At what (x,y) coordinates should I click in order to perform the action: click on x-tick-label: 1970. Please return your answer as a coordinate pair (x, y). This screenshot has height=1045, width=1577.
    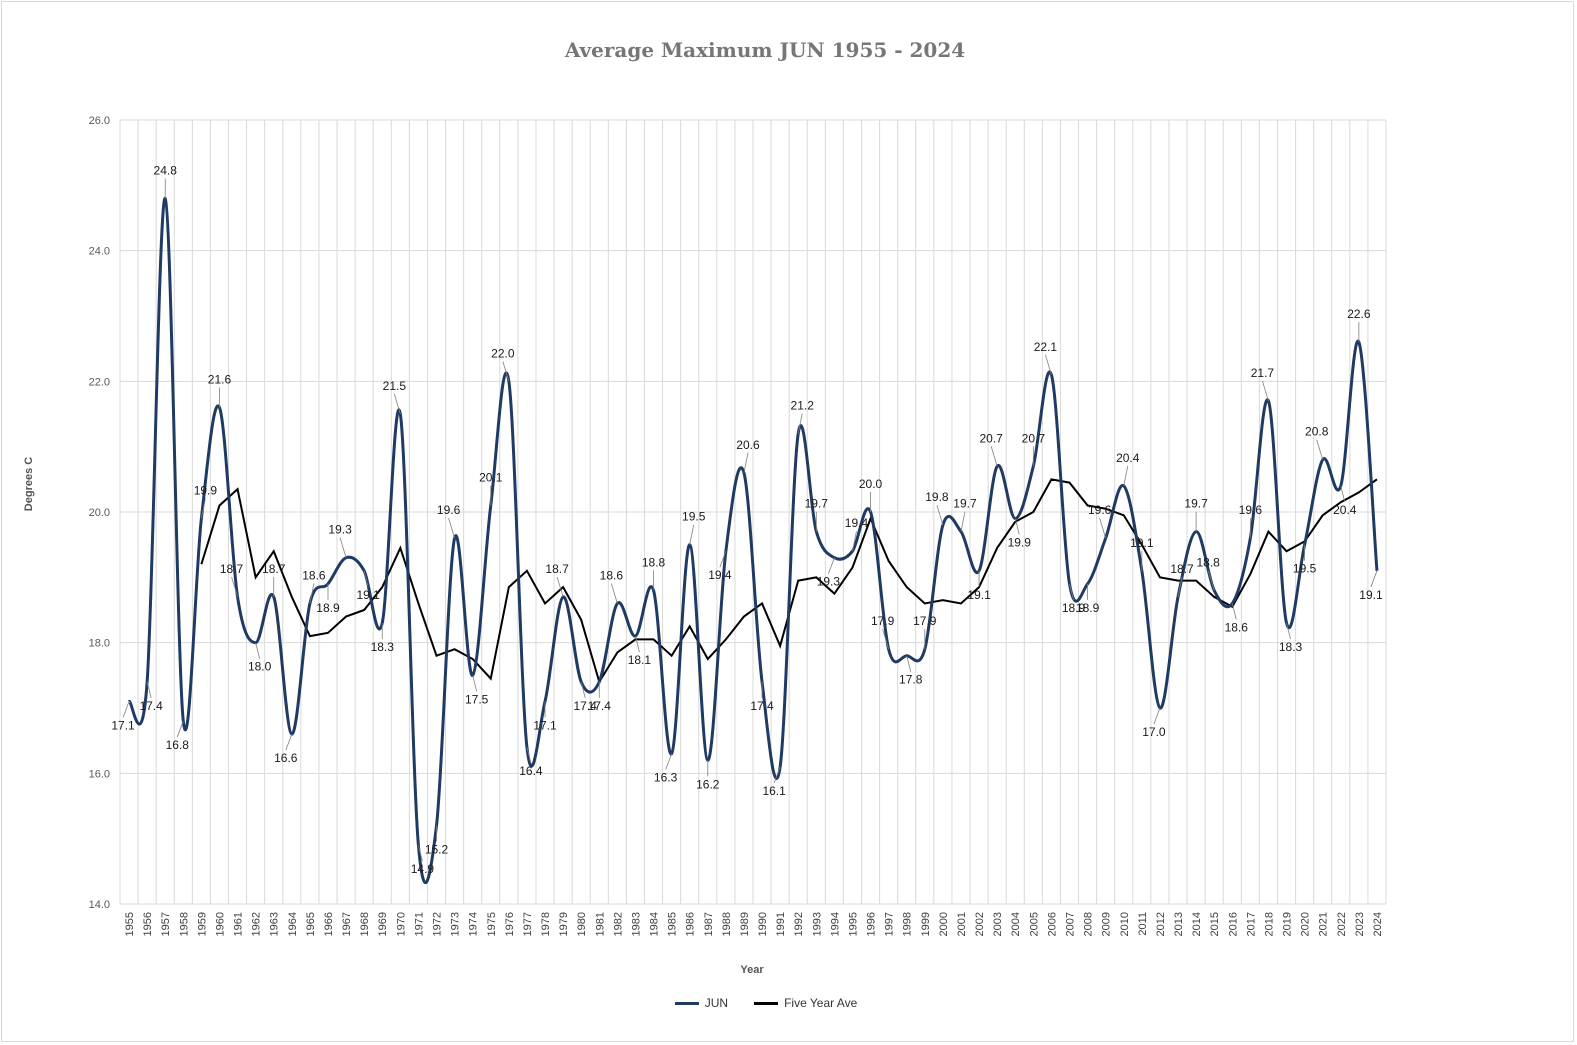
    Looking at the image, I should click on (401, 924).